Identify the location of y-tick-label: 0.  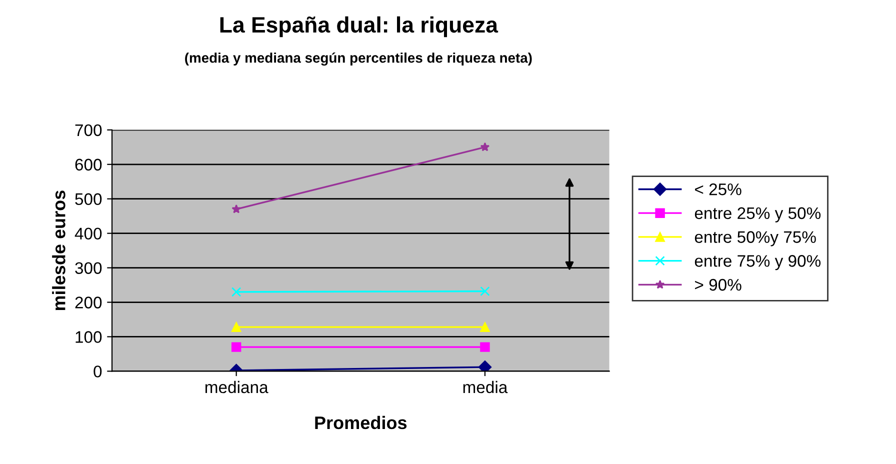
(98, 372).